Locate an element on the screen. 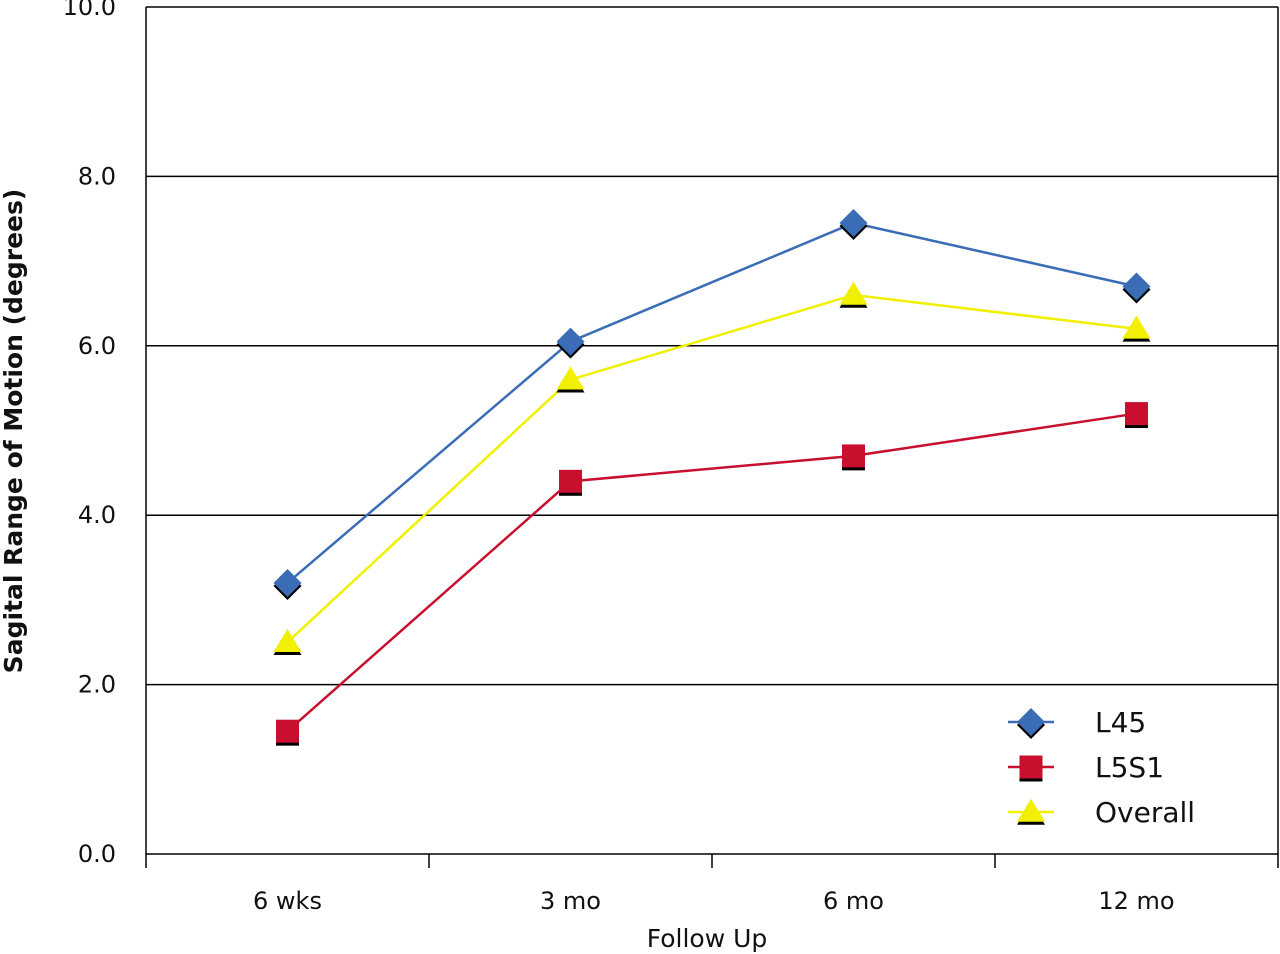  y-tick-label: 6.0 is located at coordinates (97, 346).